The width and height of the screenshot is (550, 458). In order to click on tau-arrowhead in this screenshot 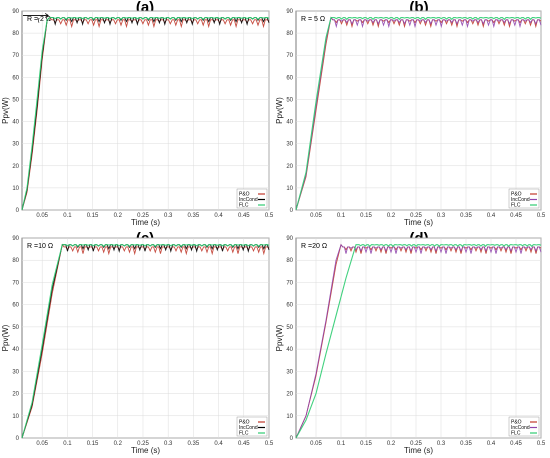, I will do `click(46, 15)`.